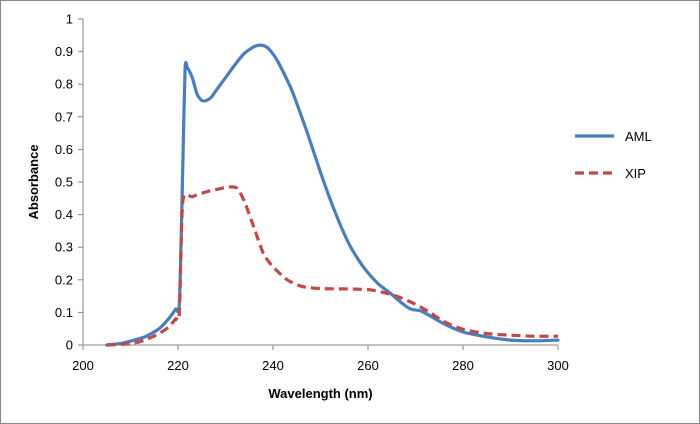  Describe the element at coordinates (463, 365) in the screenshot. I see `x-tick-label: 280` at that location.